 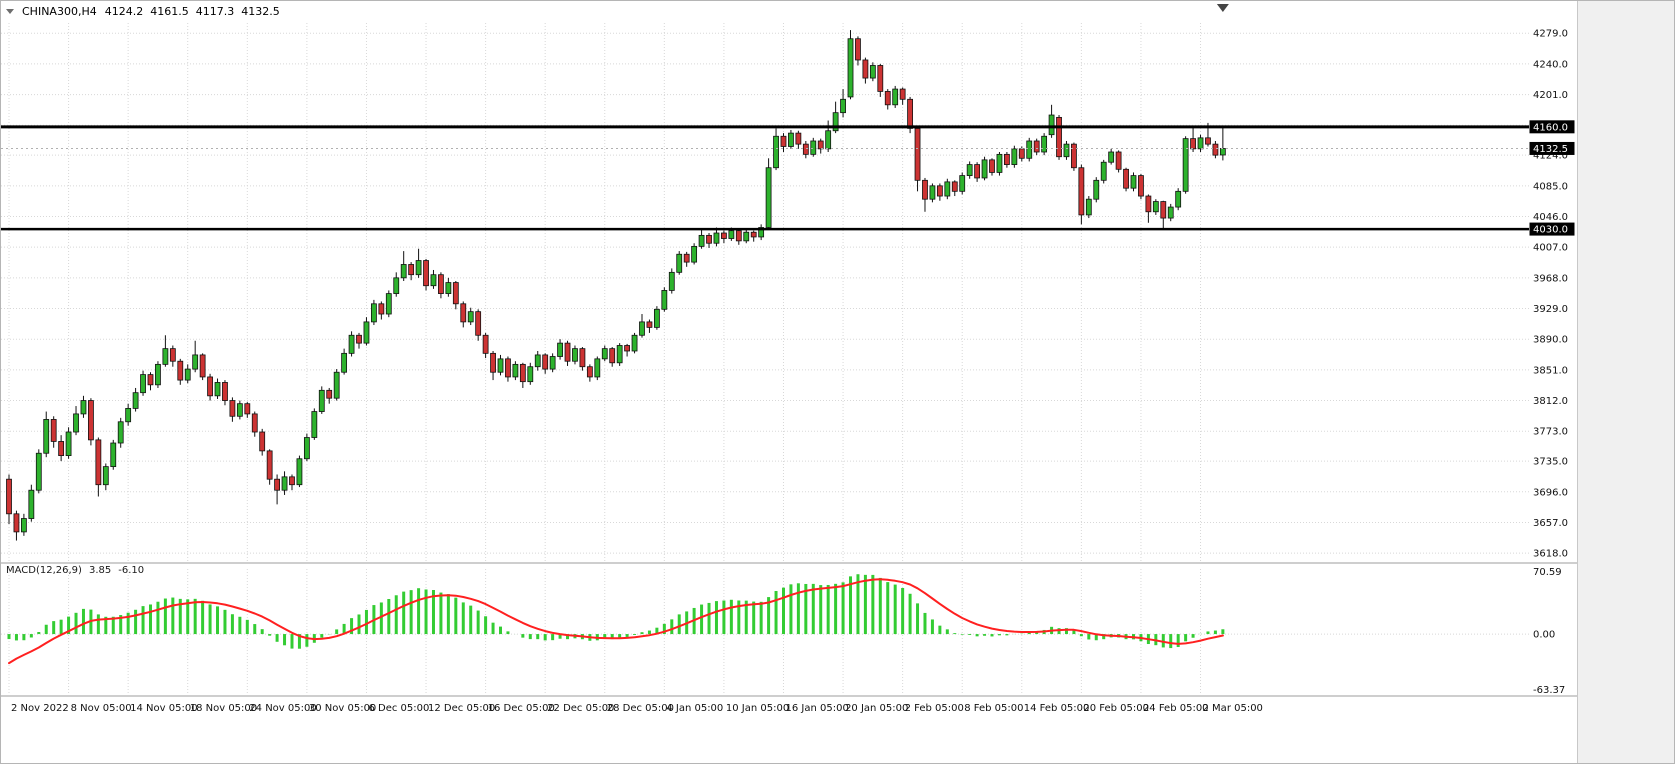 I want to click on hline-price-tag-text: 4160.0, so click(x=1550, y=127).